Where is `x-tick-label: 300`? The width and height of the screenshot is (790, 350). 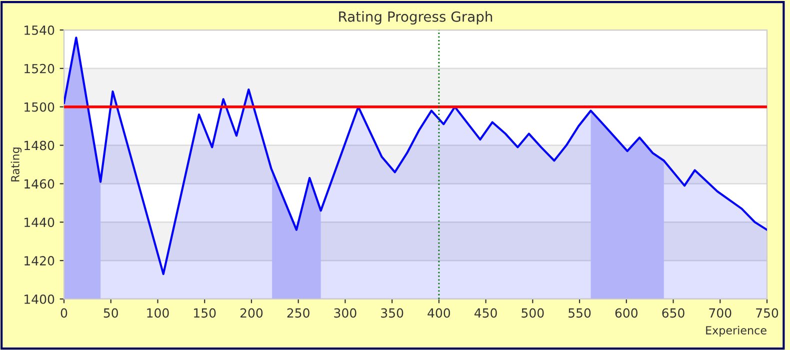
x-tick-label: 300 is located at coordinates (345, 313).